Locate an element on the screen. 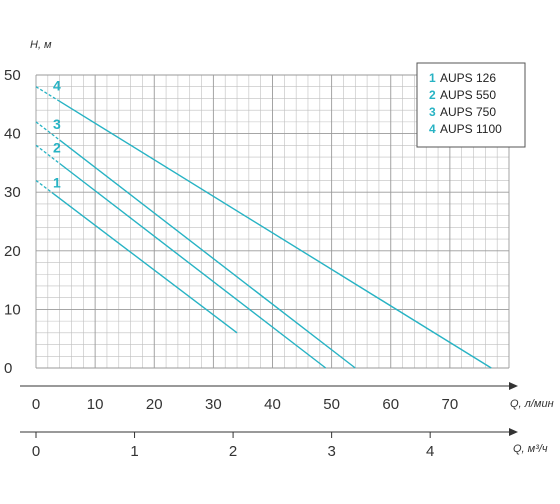 Image resolution: width=560 pixels, height=504 pixels. secondary-x-axis: 0 1 2 3 4 is located at coordinates (269, 444).